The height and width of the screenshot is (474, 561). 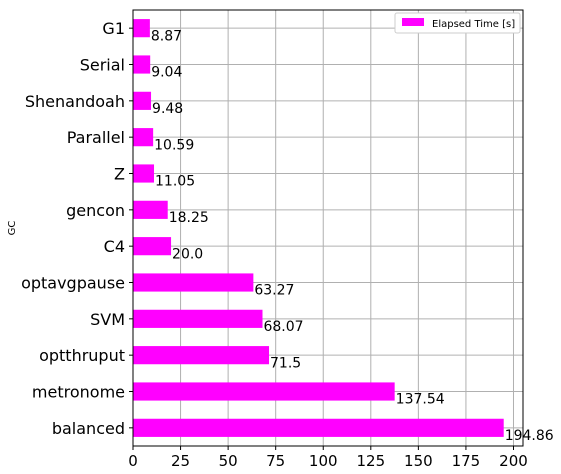 I want to click on y-tick-label: Shenandoah, so click(x=75, y=101).